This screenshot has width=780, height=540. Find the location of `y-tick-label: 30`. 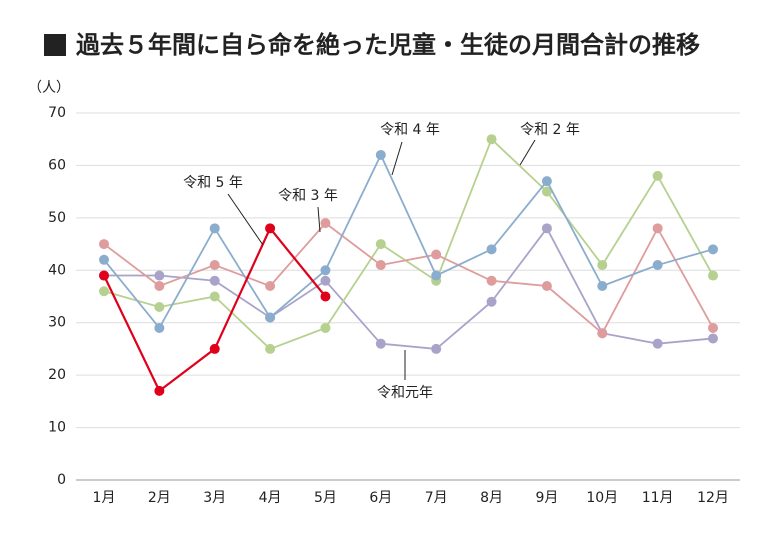

y-tick-label: 30 is located at coordinates (57, 323).